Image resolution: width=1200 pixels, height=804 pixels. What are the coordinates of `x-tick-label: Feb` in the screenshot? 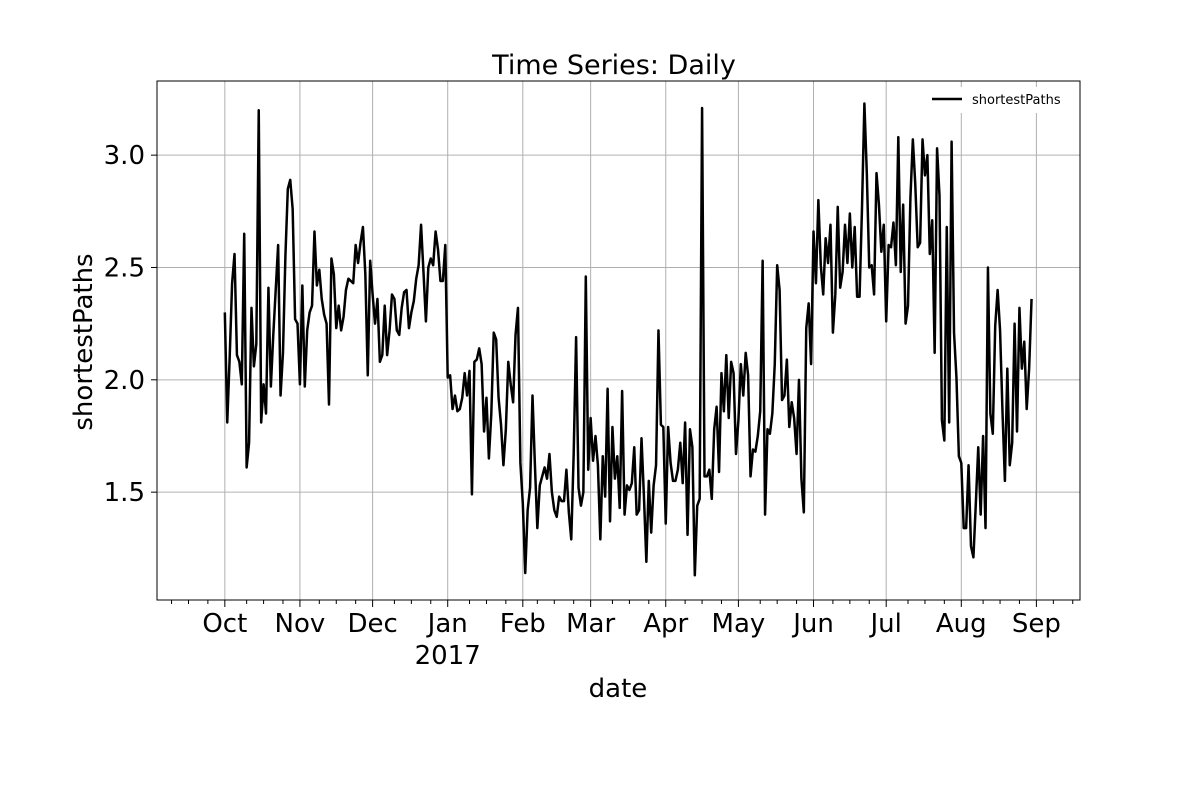 It's located at (523, 624).